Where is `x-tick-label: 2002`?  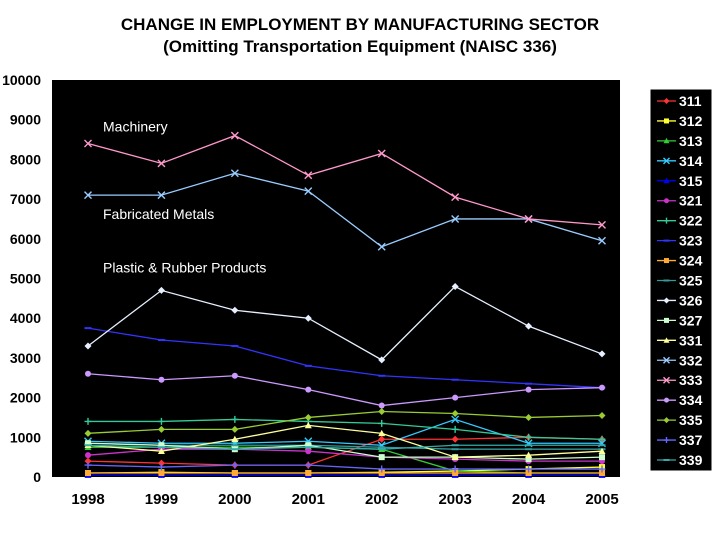
x-tick-label: 2002 is located at coordinates (381, 499).